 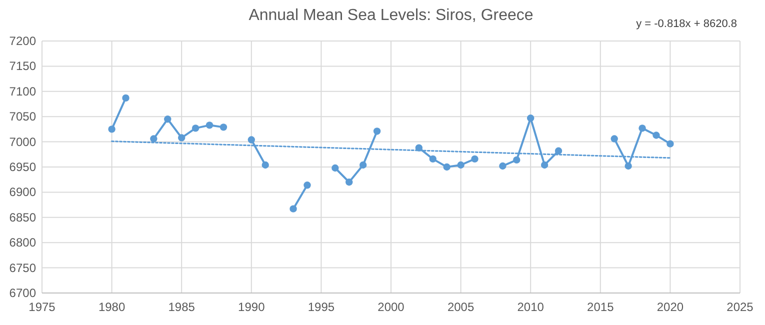 What do you see at coordinates (42, 307) in the screenshot?
I see `x-tick-label: 1975` at bounding box center [42, 307].